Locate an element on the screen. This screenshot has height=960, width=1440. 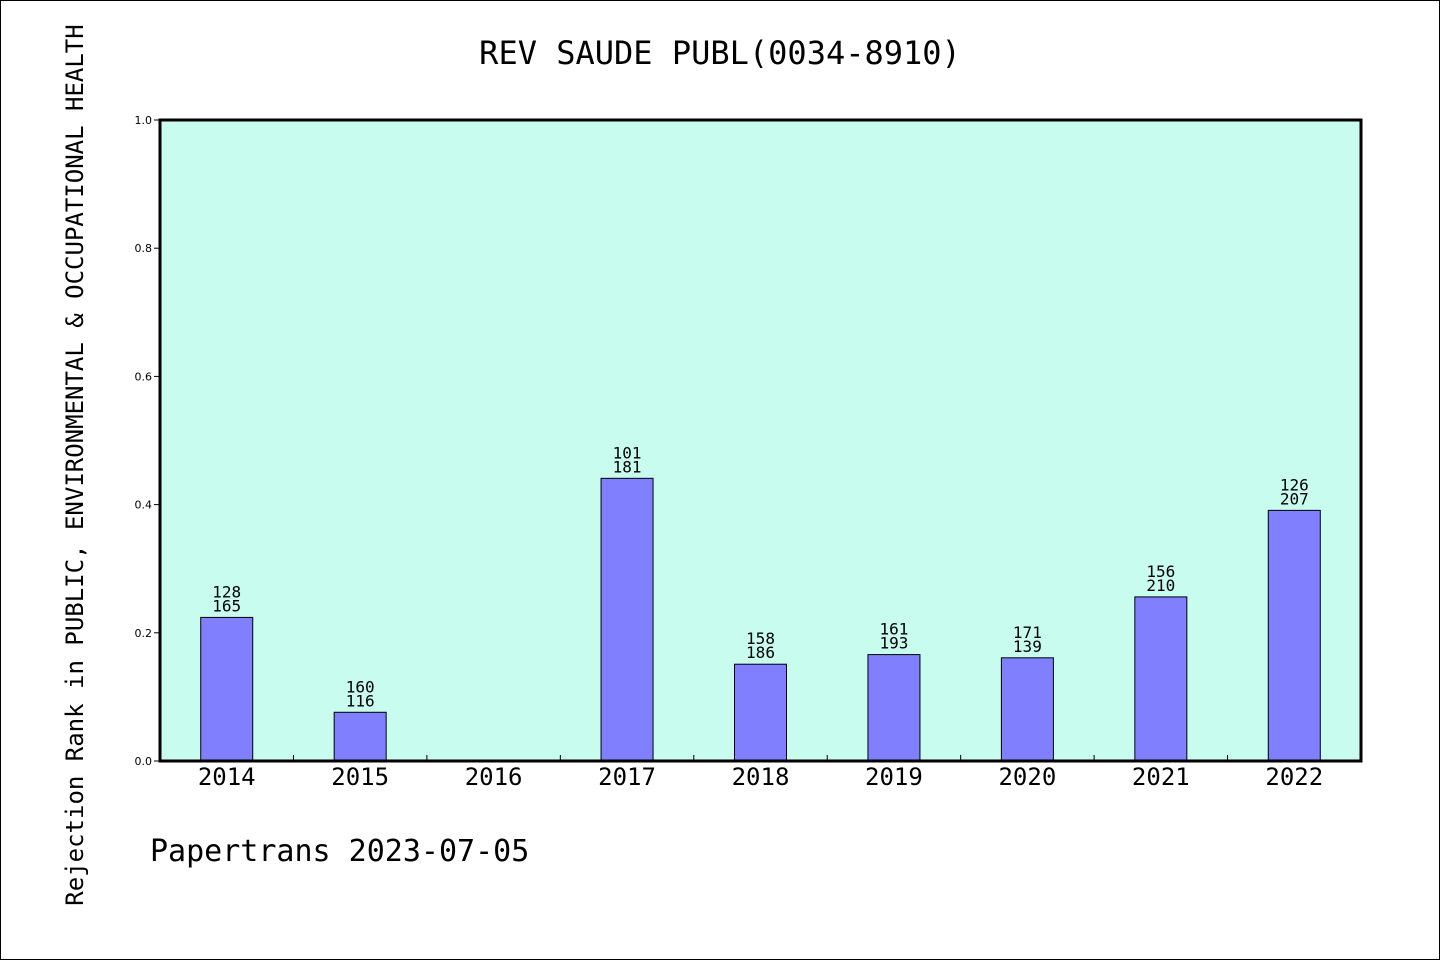
bar-label-top: 126 is located at coordinates (1294, 484).